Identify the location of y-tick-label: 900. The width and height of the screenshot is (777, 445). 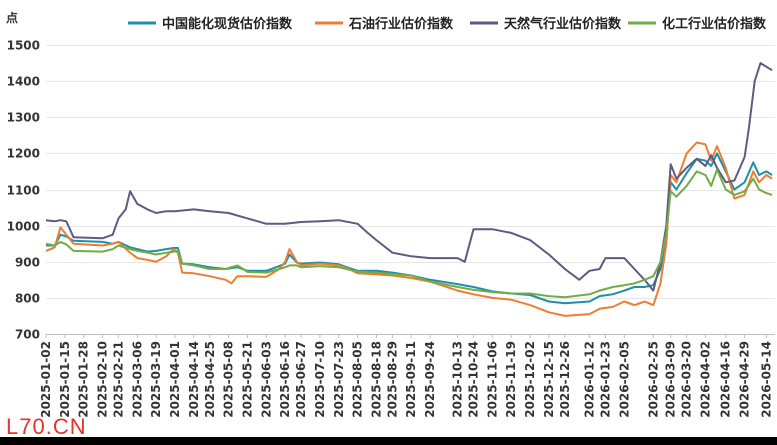
(27, 263).